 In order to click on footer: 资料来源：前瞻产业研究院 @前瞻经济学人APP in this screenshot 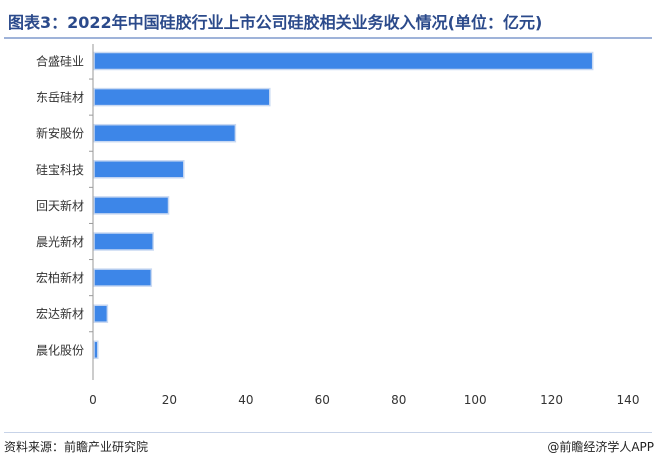, I will do `click(329, 448)`.